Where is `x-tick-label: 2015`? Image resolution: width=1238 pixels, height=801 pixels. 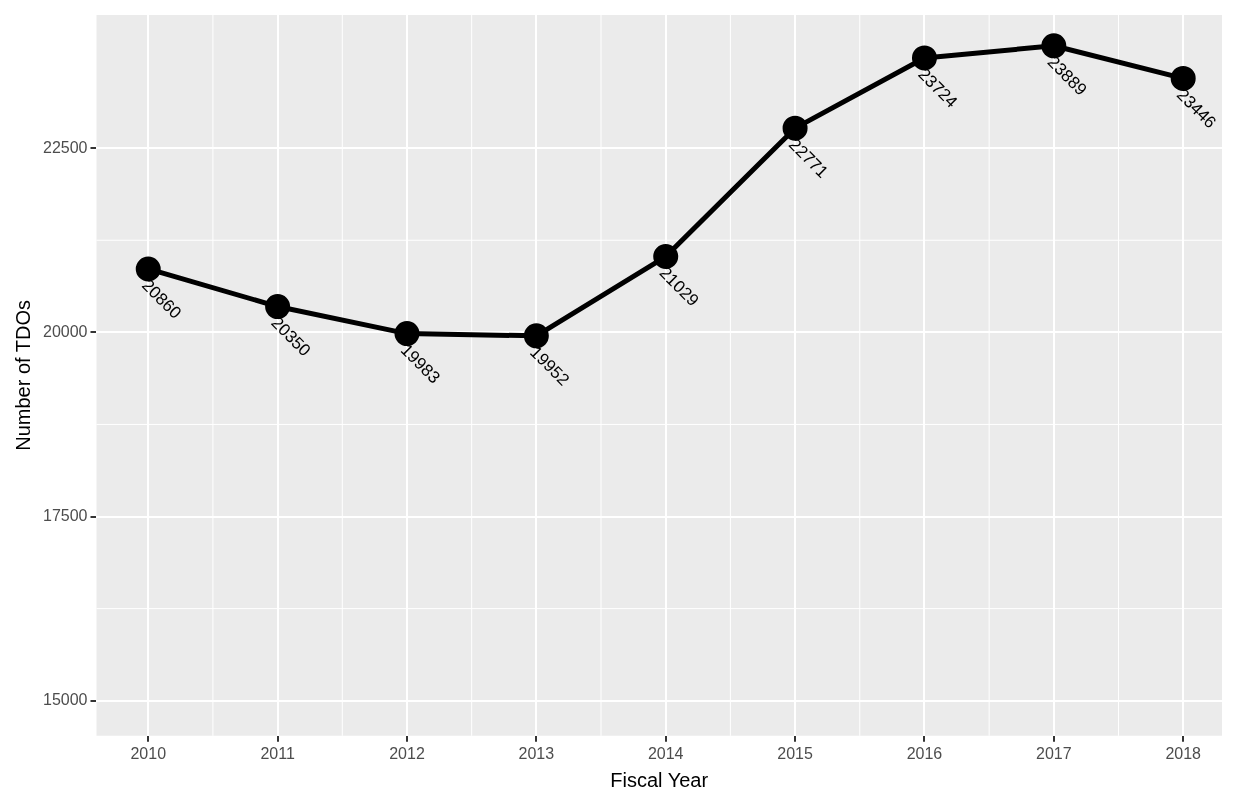 x-tick-label: 2015 is located at coordinates (795, 753).